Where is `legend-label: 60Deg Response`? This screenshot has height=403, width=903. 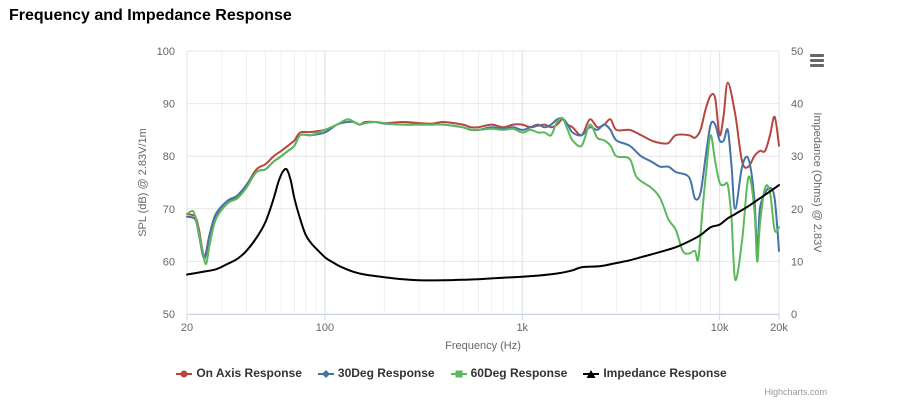 legend-label: 60Deg Response is located at coordinates (519, 373).